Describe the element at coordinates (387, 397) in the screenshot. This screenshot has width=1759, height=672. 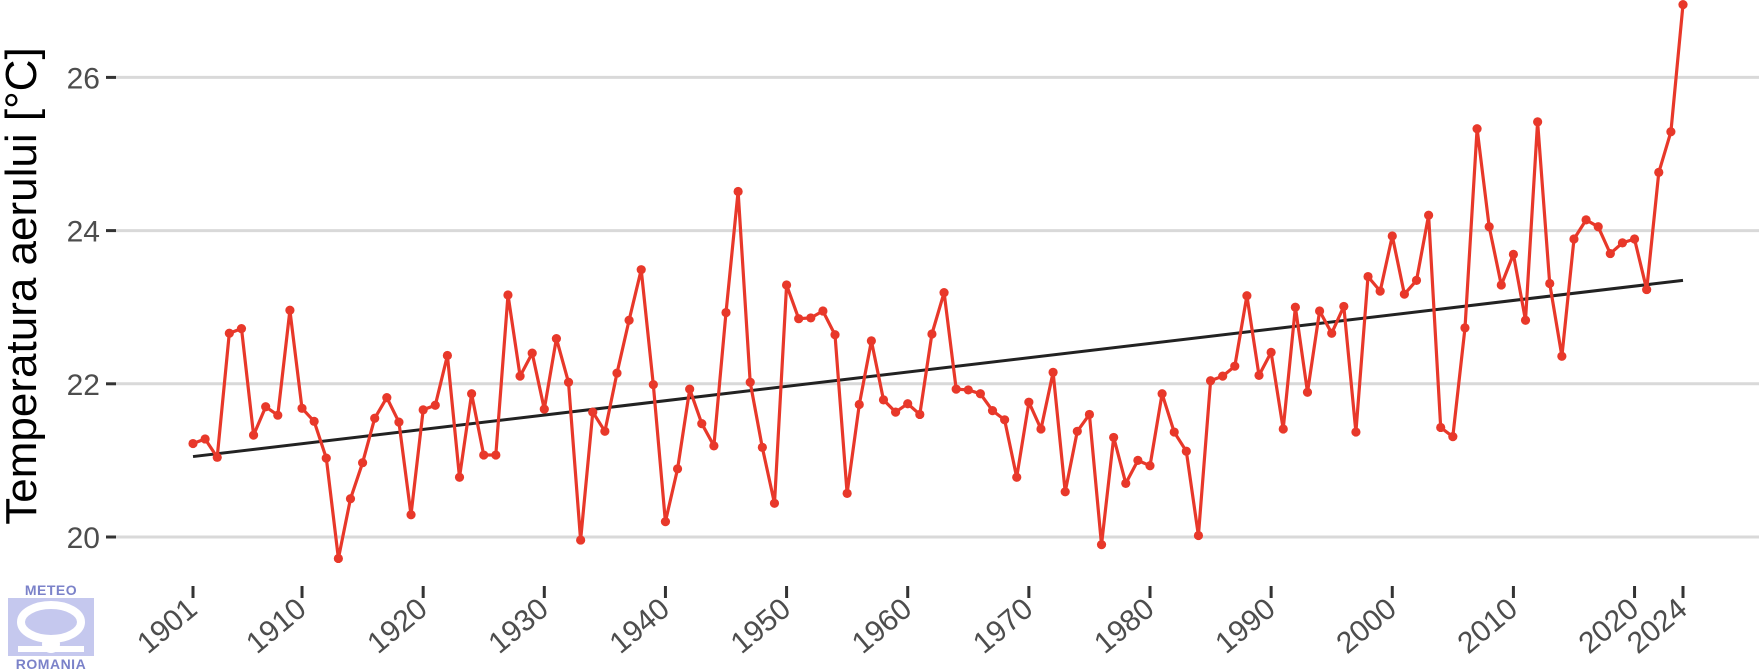
I see `data-point-1917` at that location.